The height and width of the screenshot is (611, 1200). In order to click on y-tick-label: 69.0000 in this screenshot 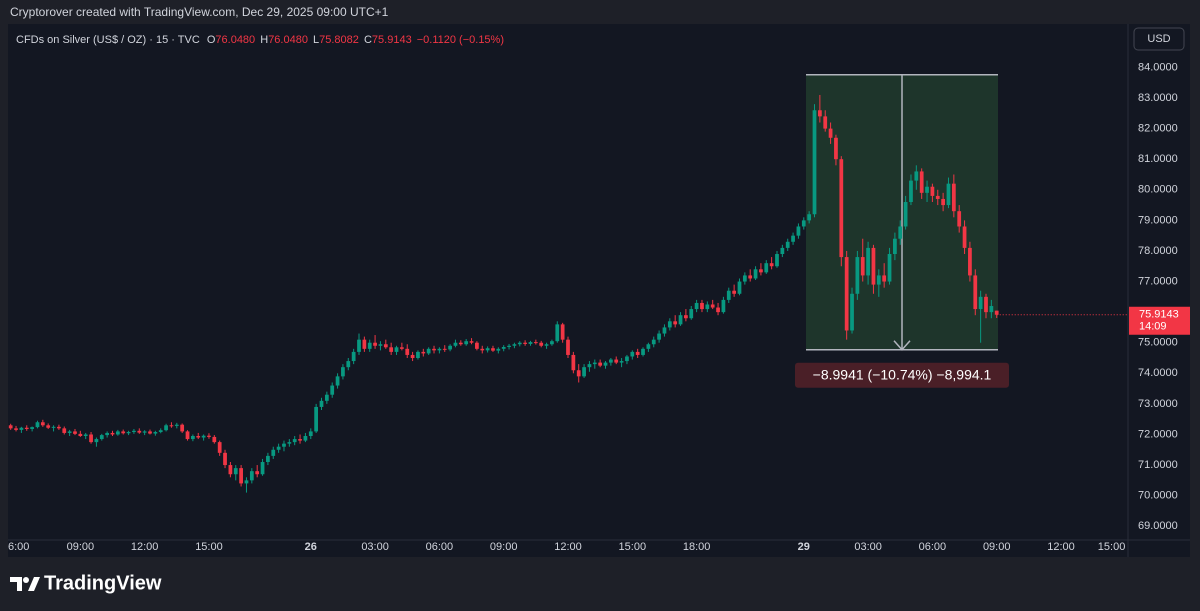, I will do `click(1158, 526)`.